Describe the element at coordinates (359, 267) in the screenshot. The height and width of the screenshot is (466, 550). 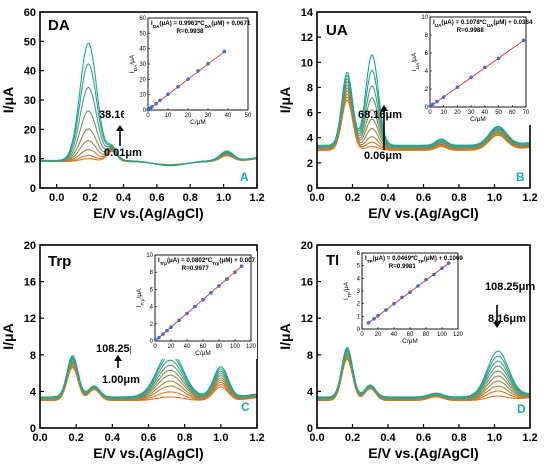
I see `inset-y-tick-label: 5` at that location.